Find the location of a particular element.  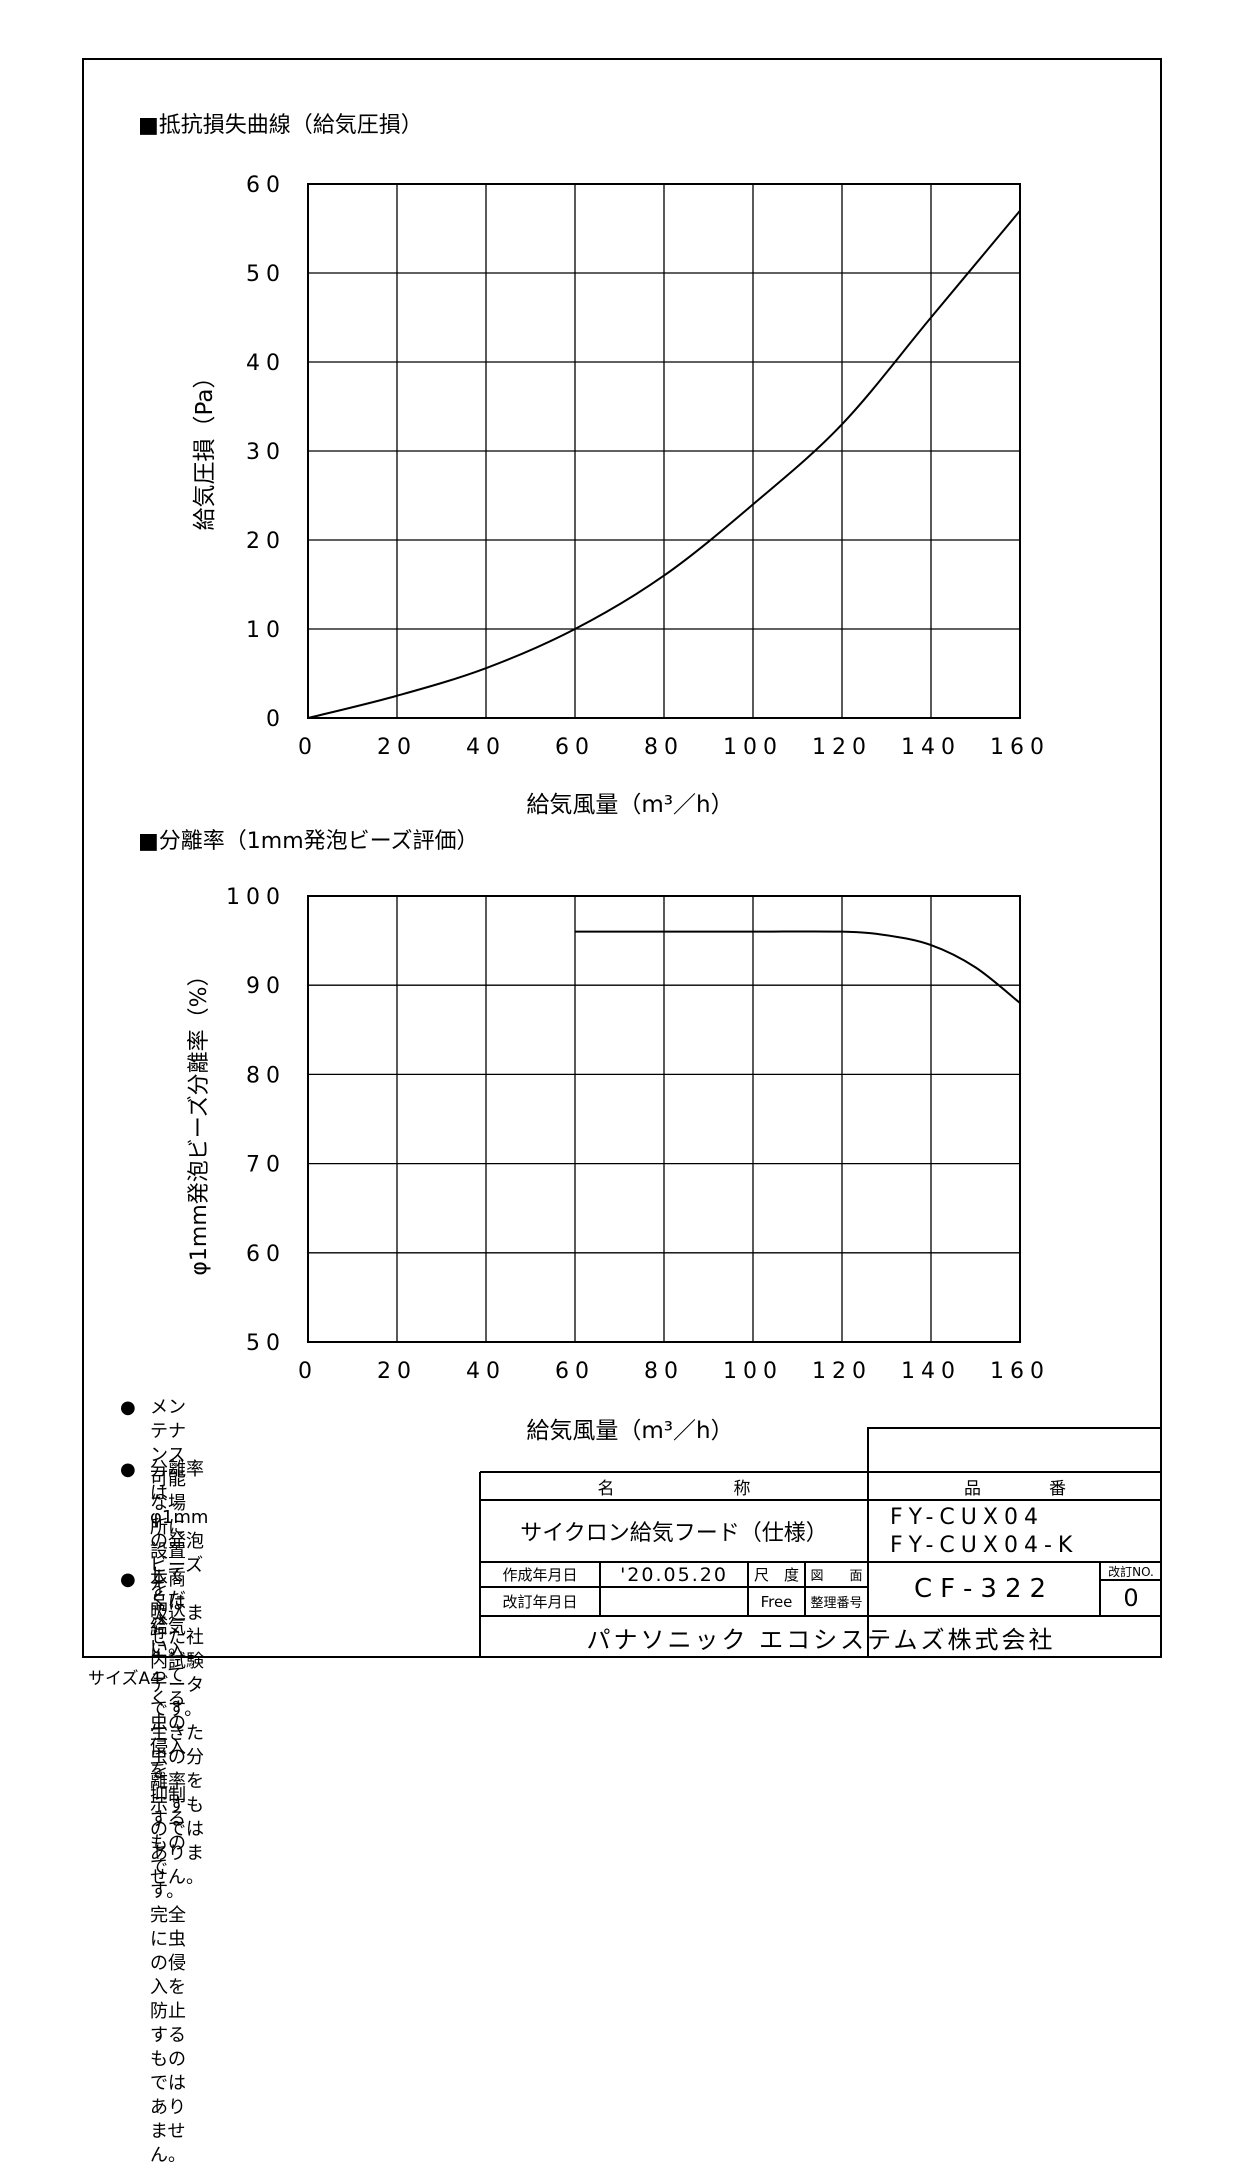

chart1-ytick-label: 0 is located at coordinates (276, 719).